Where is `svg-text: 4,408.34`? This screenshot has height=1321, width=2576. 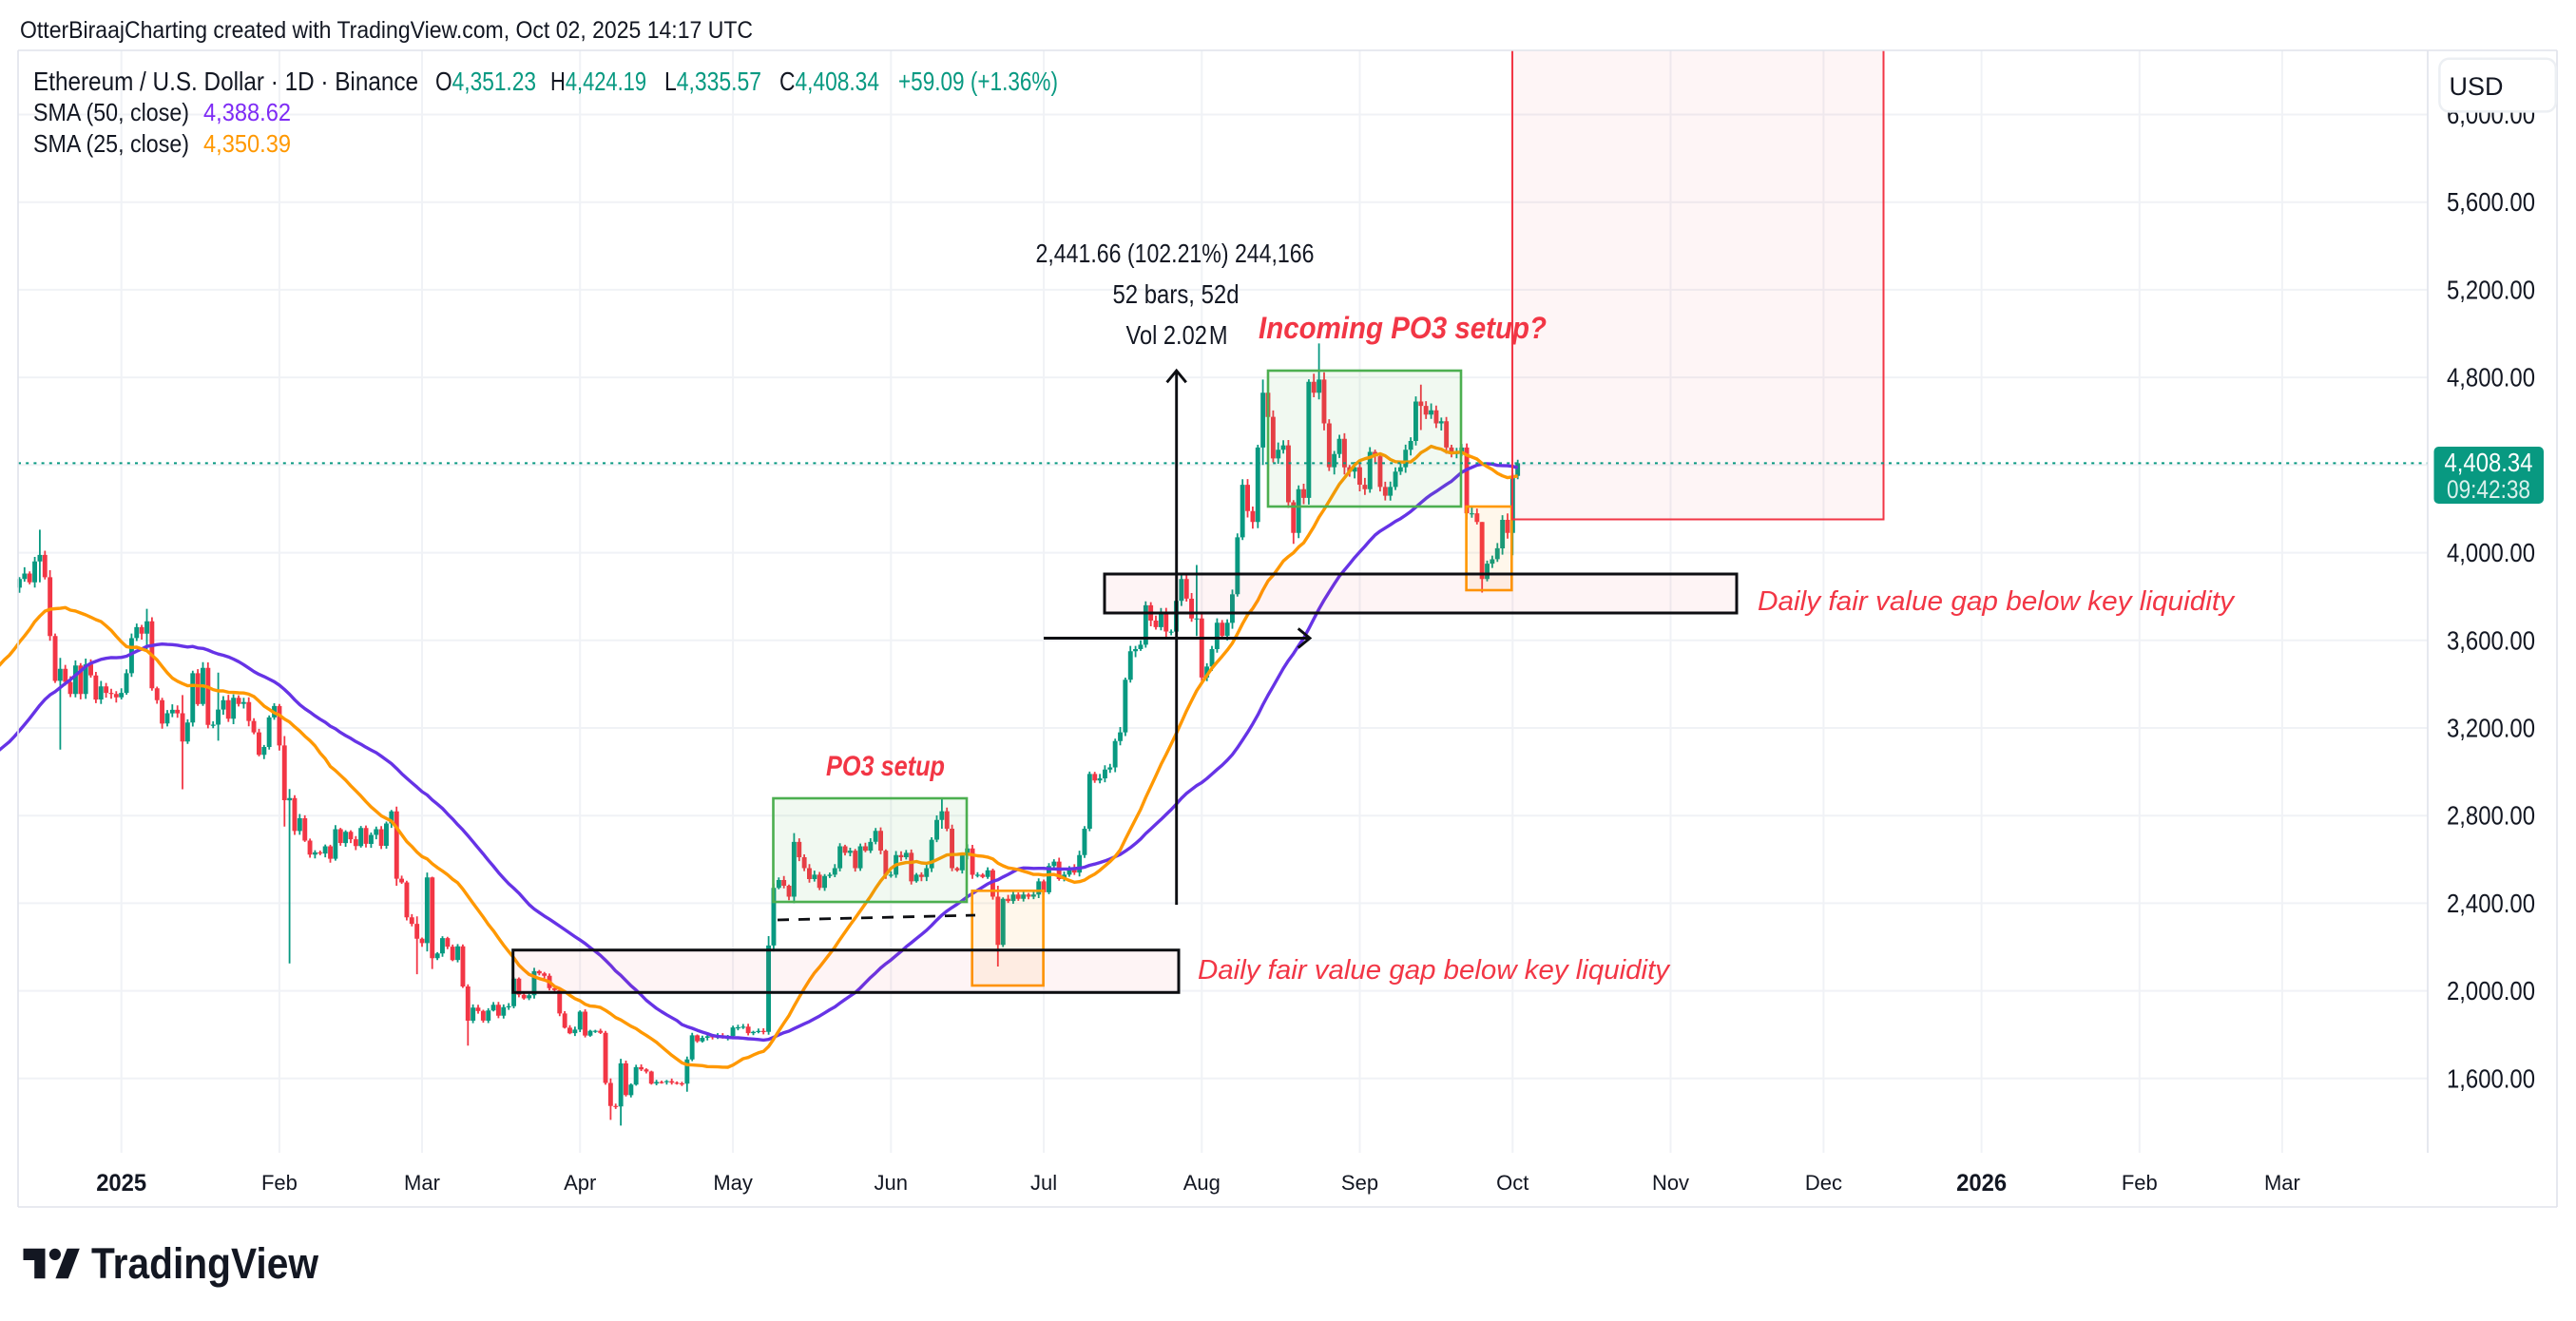 svg-text: 4,408.34 is located at coordinates (2489, 462).